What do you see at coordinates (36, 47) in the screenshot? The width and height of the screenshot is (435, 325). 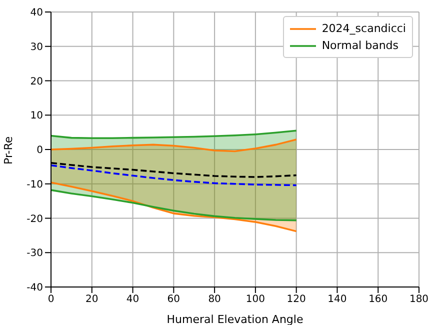 I see `y-tick-label: 30` at bounding box center [36, 47].